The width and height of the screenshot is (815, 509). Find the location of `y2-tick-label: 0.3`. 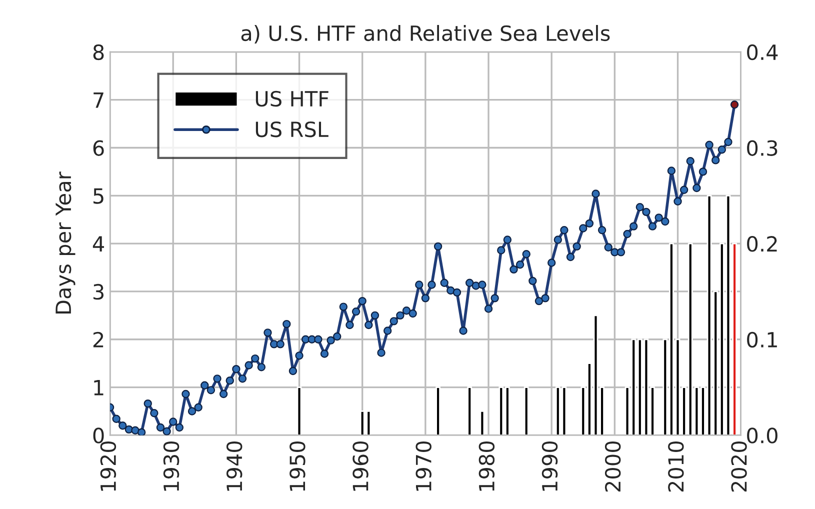

y2-tick-label: 0.3 is located at coordinates (762, 148).